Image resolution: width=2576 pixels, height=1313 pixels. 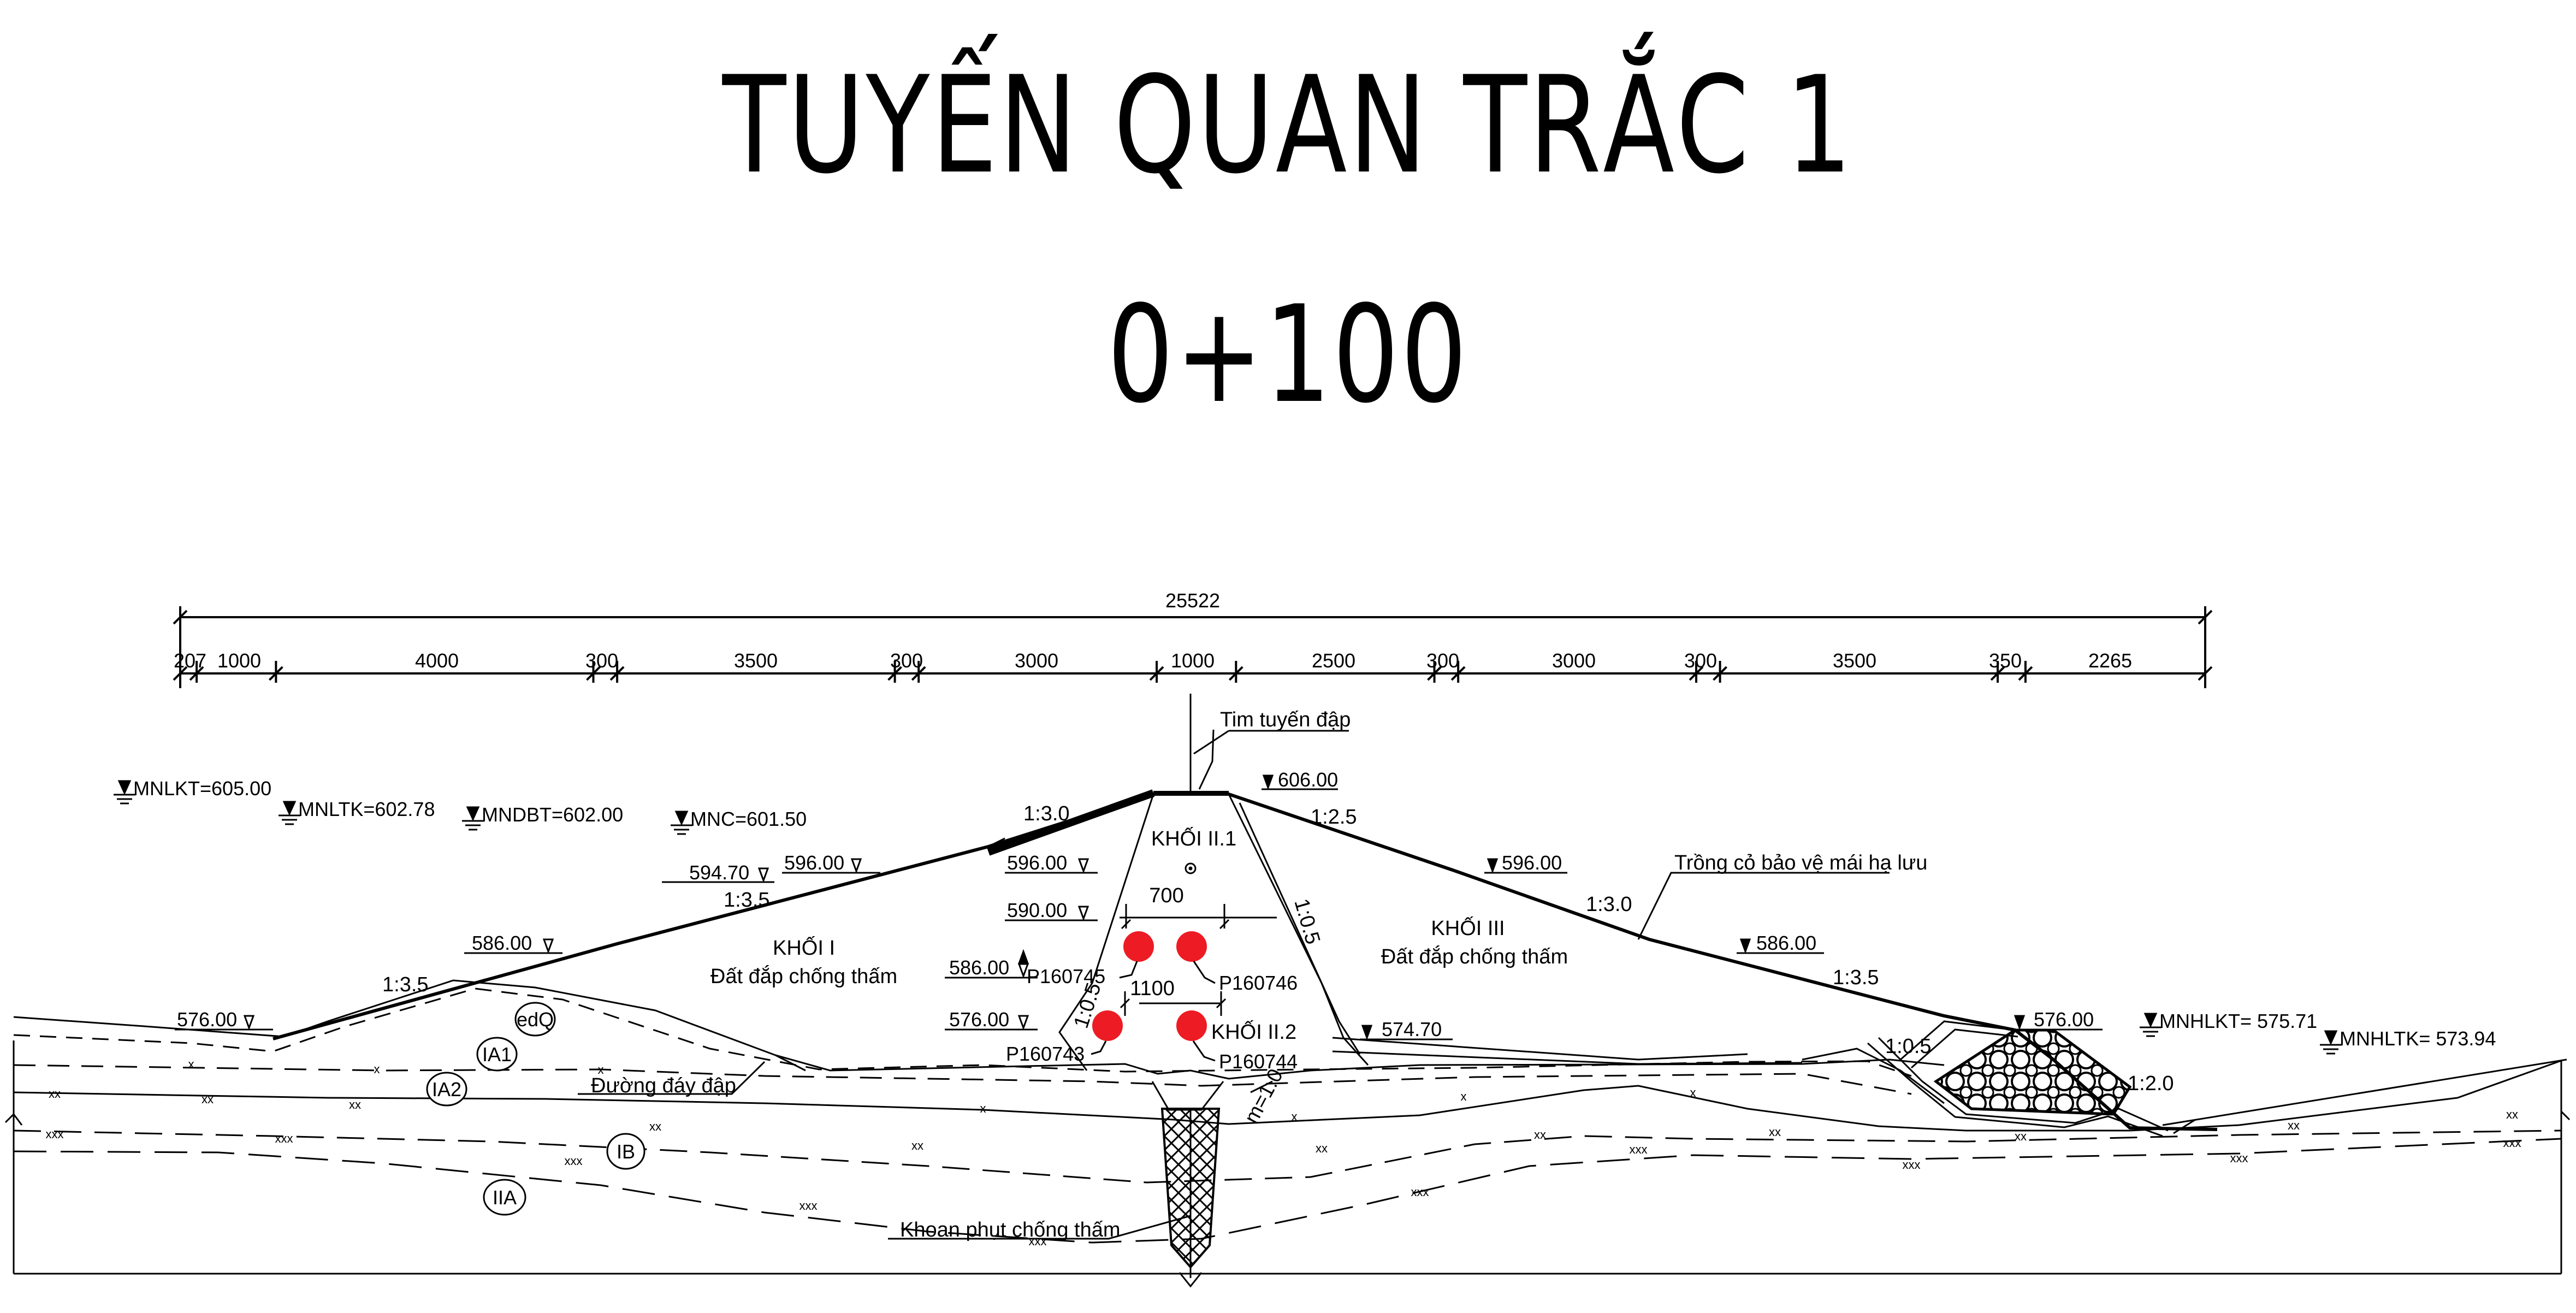 I want to click on dimension-label: 350, so click(x=2005, y=660).